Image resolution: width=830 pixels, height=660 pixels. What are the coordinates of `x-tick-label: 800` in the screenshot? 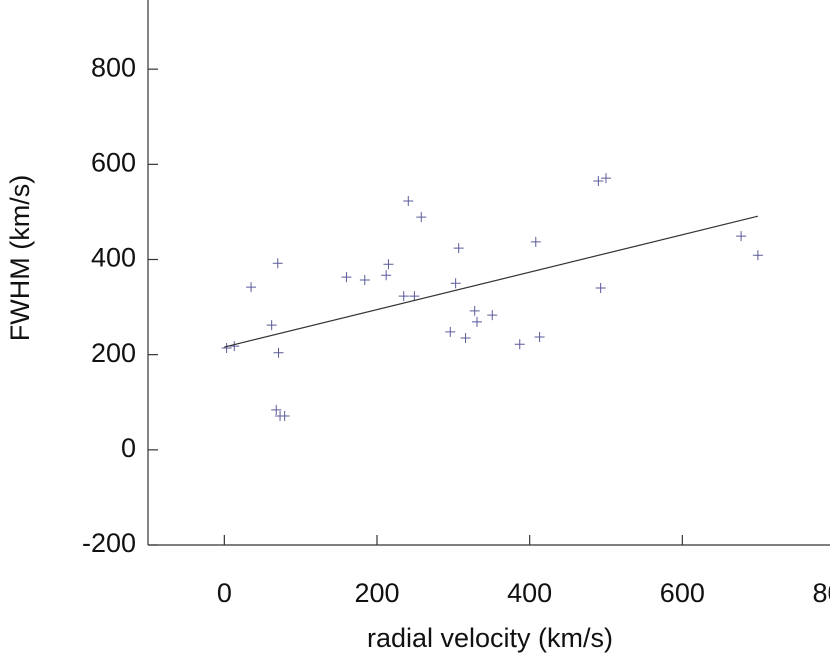 It's located at (821, 593).